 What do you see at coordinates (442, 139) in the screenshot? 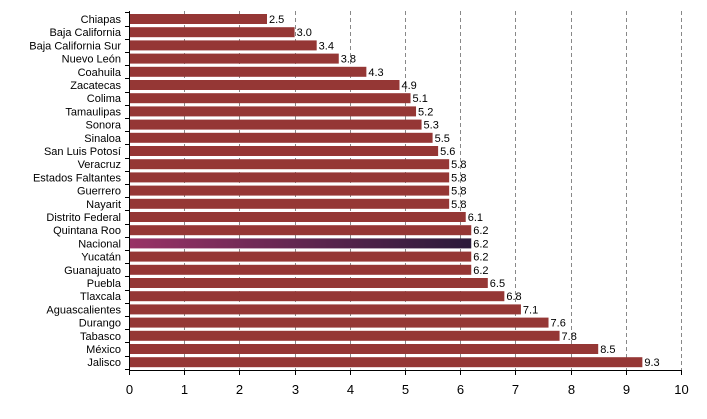
I see `value-label: 5.5` at bounding box center [442, 139].